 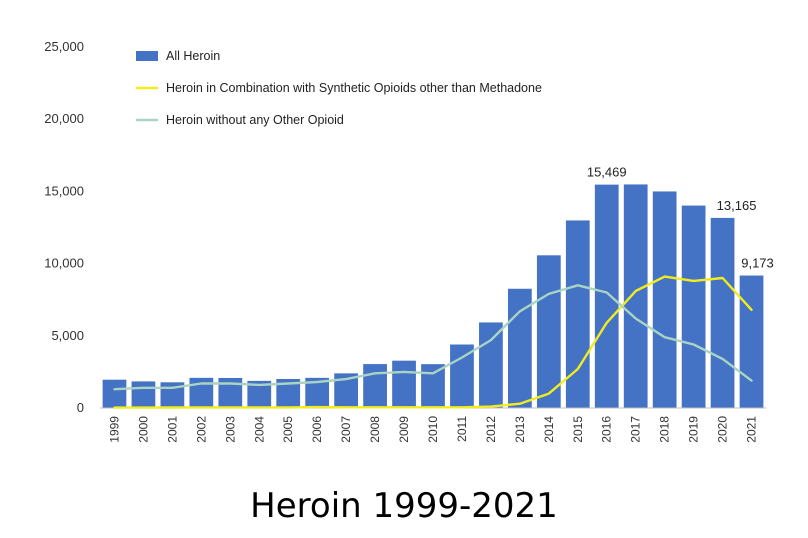 I want to click on x-tick-label: 2007, so click(x=346, y=429).